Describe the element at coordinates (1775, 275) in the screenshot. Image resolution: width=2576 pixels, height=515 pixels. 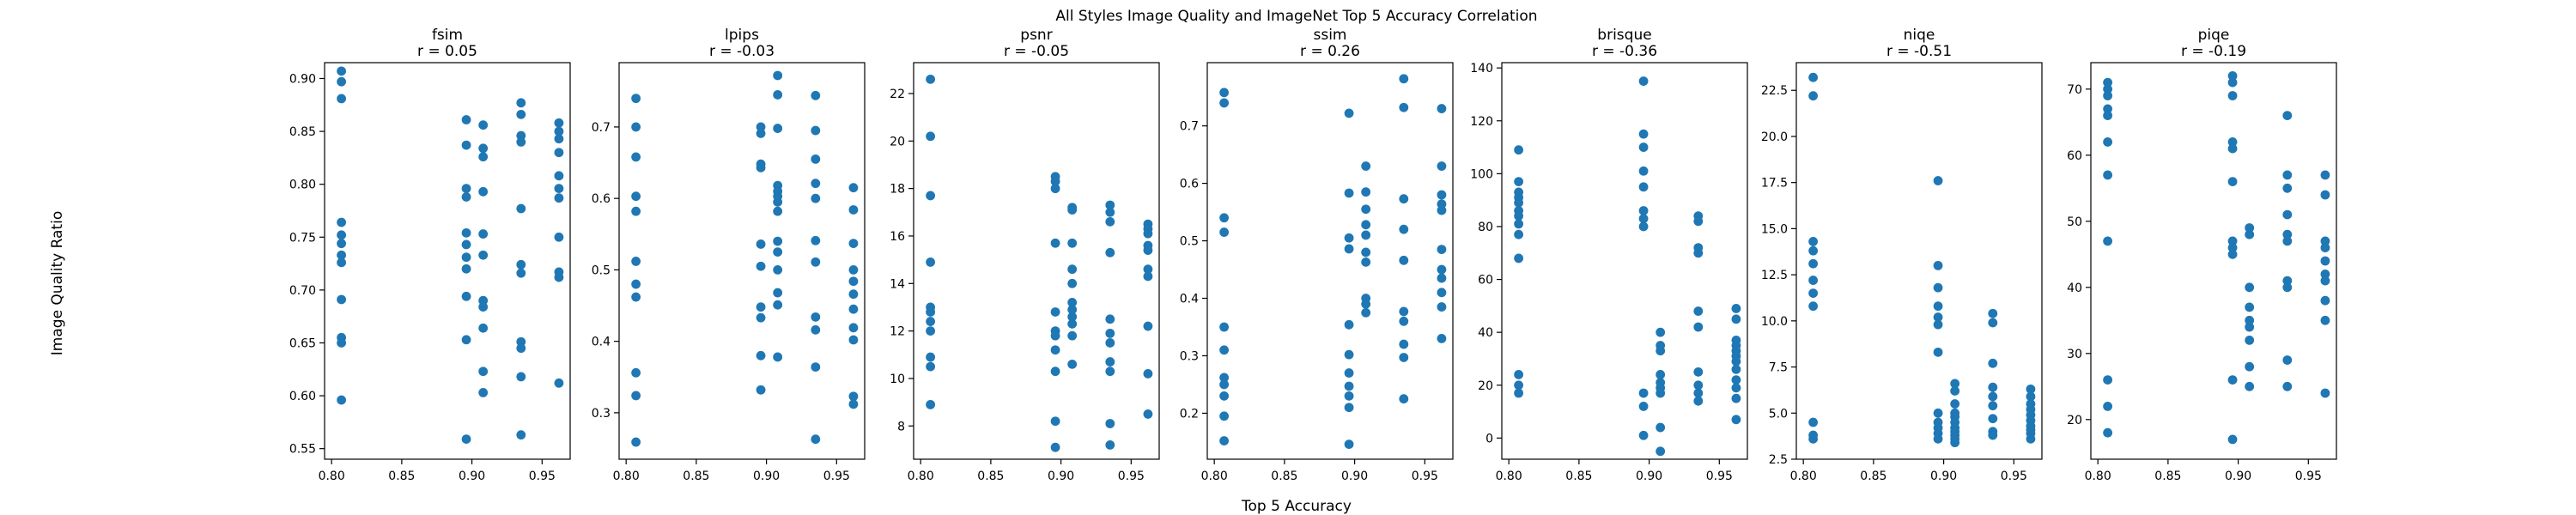
I see `y-tick-label: 12.5` at that location.